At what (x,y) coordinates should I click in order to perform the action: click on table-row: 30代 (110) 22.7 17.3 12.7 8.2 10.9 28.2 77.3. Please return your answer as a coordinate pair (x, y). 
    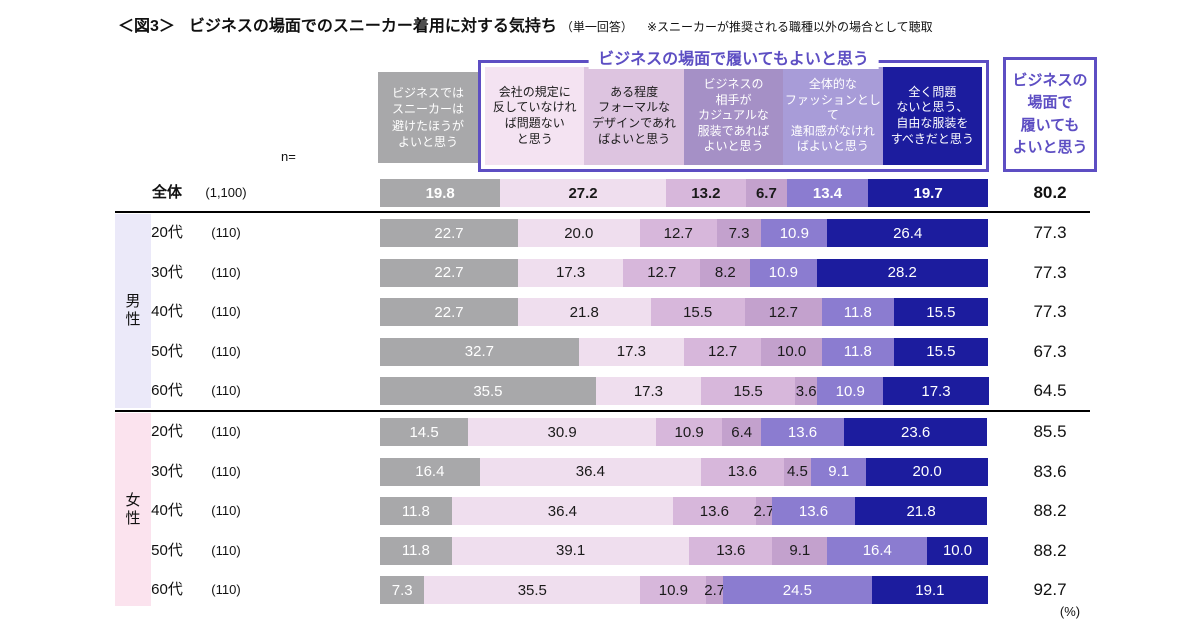
    Looking at the image, I should click on (600, 272).